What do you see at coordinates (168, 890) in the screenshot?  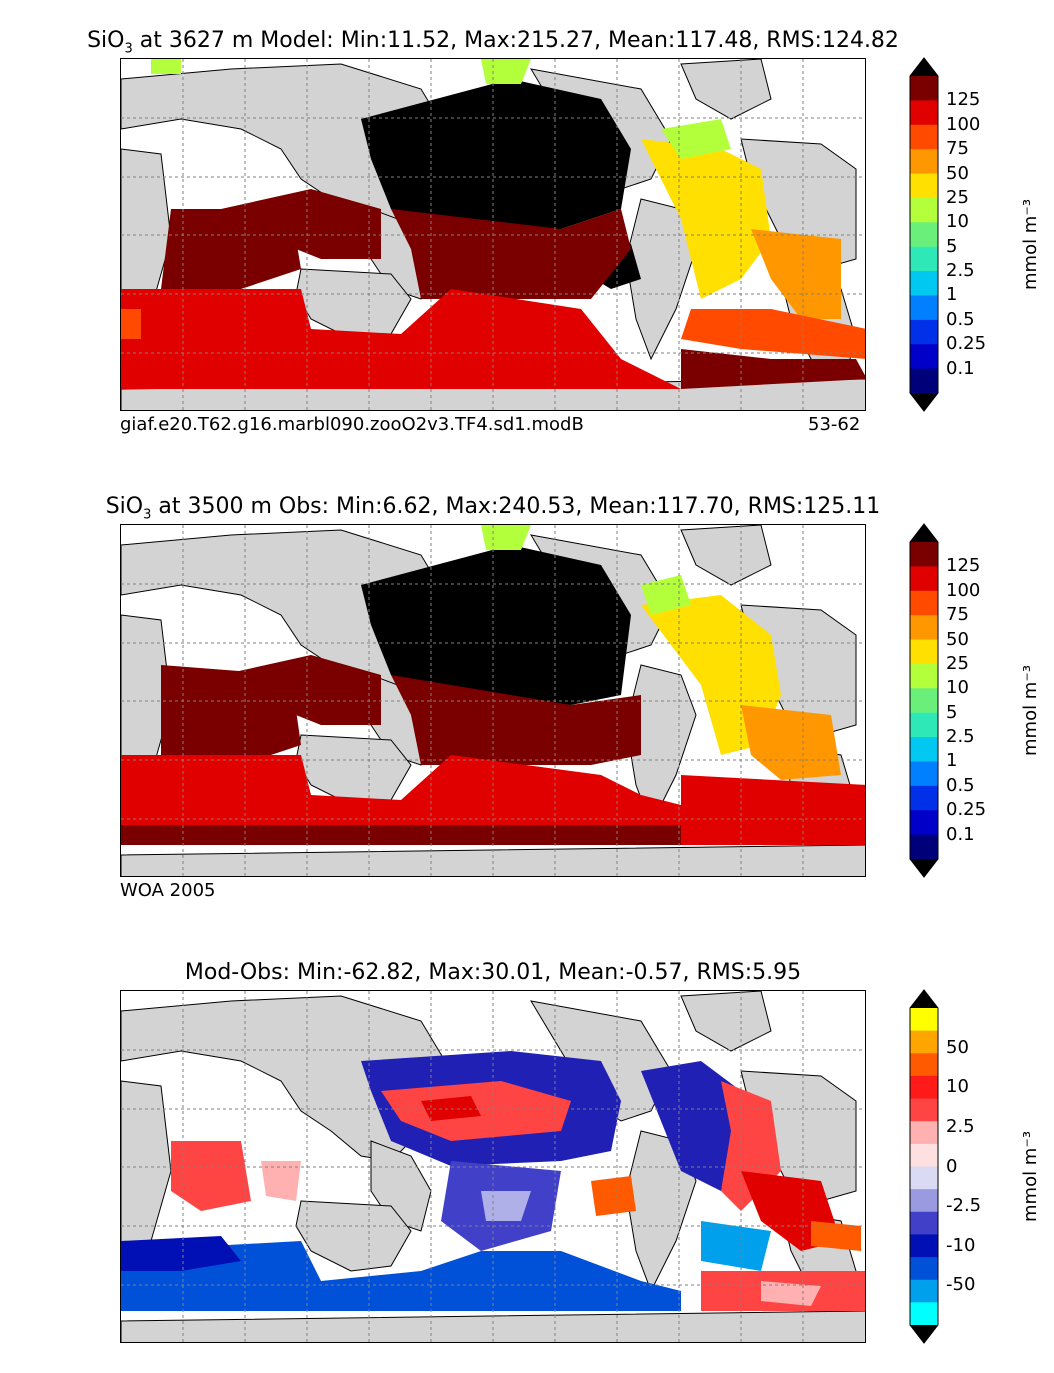 I see `panel-obs-source: WOA 2005` at bounding box center [168, 890].